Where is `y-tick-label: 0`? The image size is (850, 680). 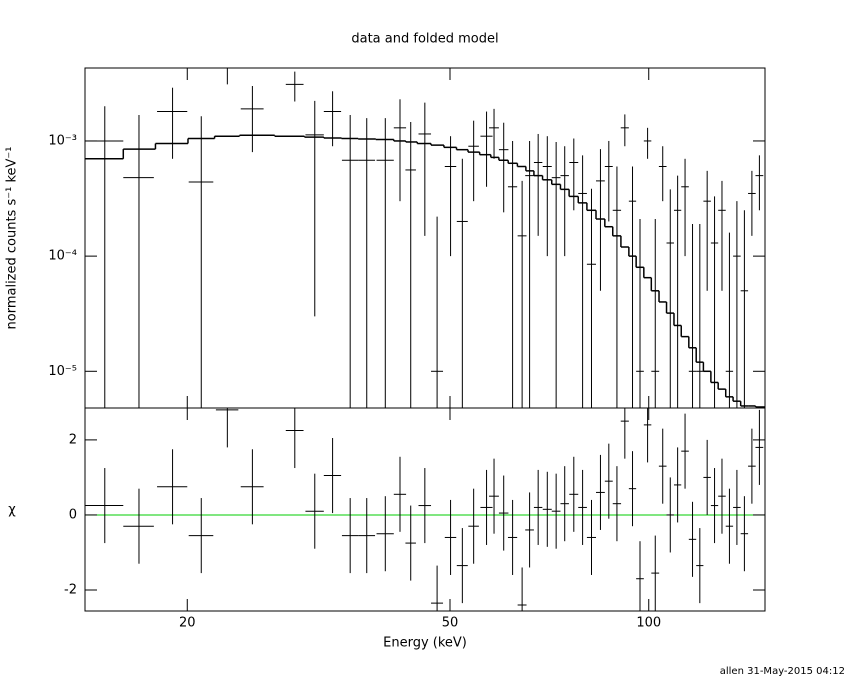 y-tick-label: 0 is located at coordinates (73, 514).